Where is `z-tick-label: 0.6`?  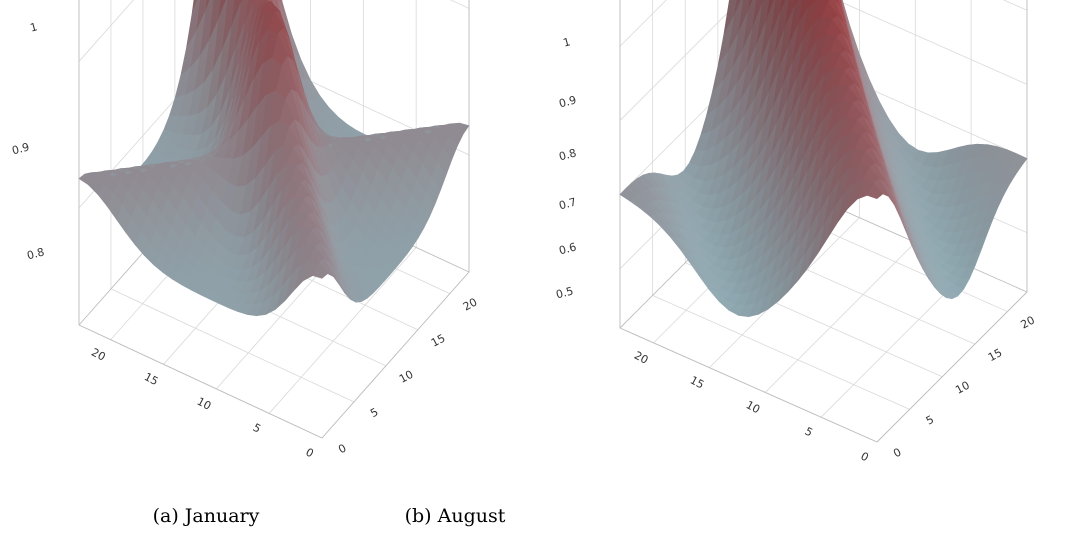
z-tick-label: 0.6 is located at coordinates (568, 248).